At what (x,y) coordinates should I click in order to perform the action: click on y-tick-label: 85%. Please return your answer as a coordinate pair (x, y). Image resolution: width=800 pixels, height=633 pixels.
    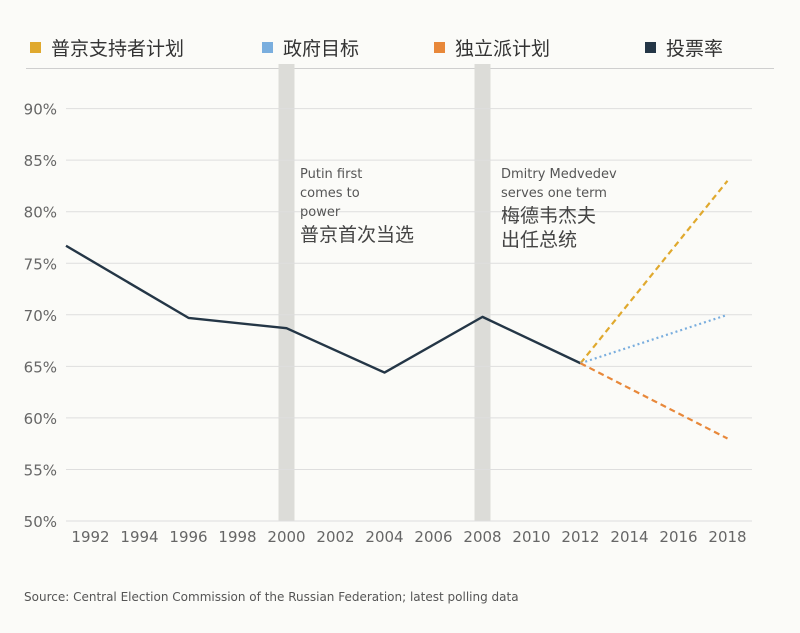
    Looking at the image, I should click on (40, 161).